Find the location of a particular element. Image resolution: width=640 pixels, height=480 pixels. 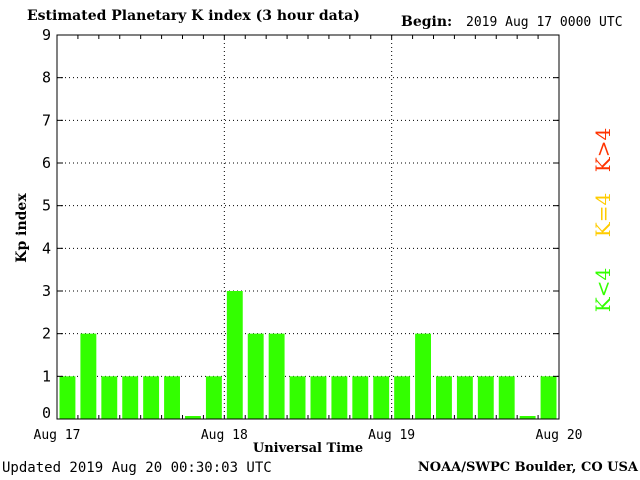

begin-label: Begin: is located at coordinates (427, 22).